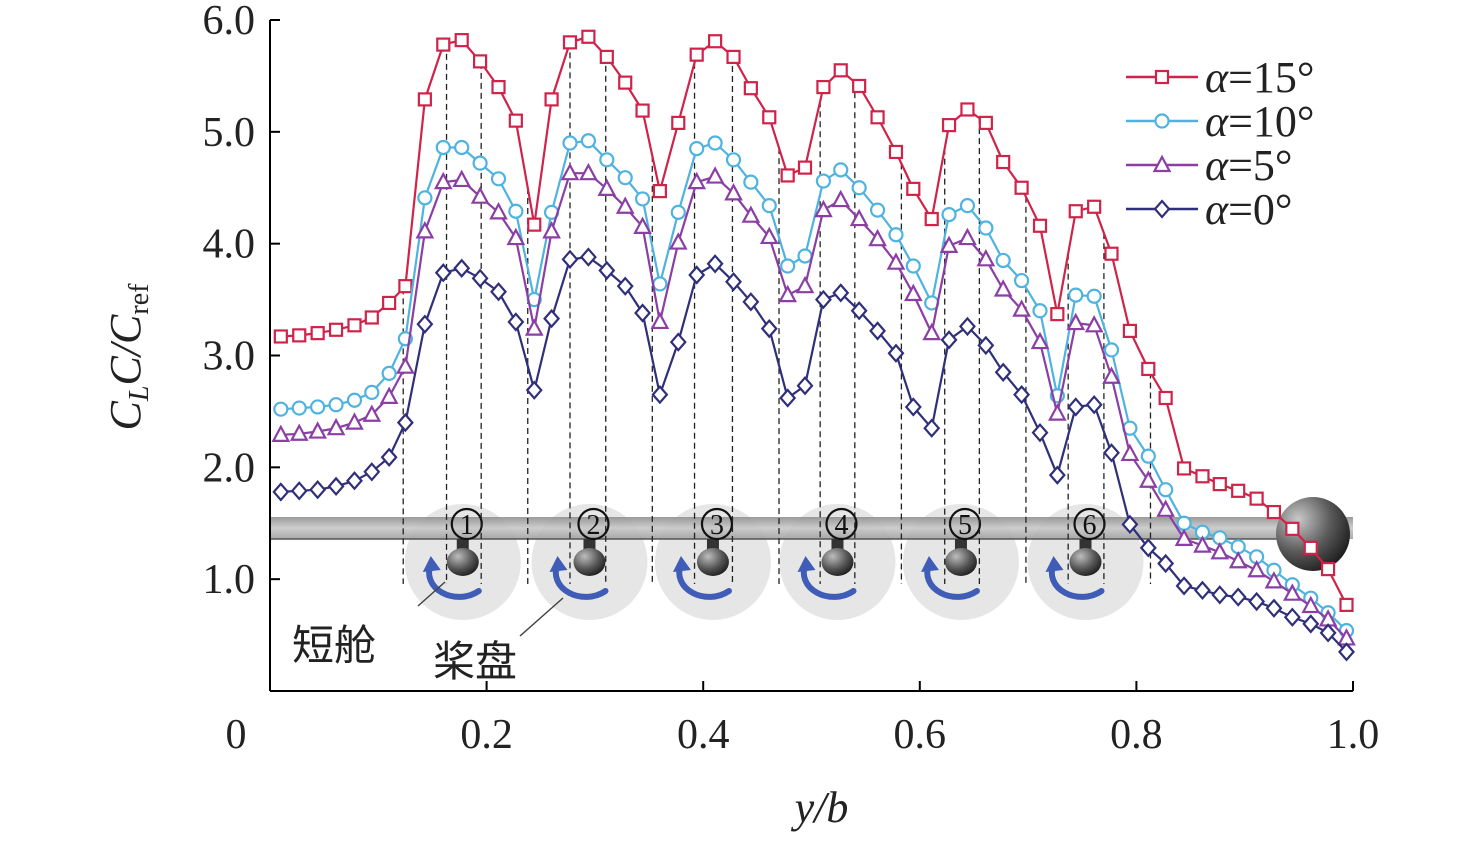 The image size is (1476, 842). Describe the element at coordinates (1249, 165) in the screenshot. I see `legend-label-3: α=5°` at that location.